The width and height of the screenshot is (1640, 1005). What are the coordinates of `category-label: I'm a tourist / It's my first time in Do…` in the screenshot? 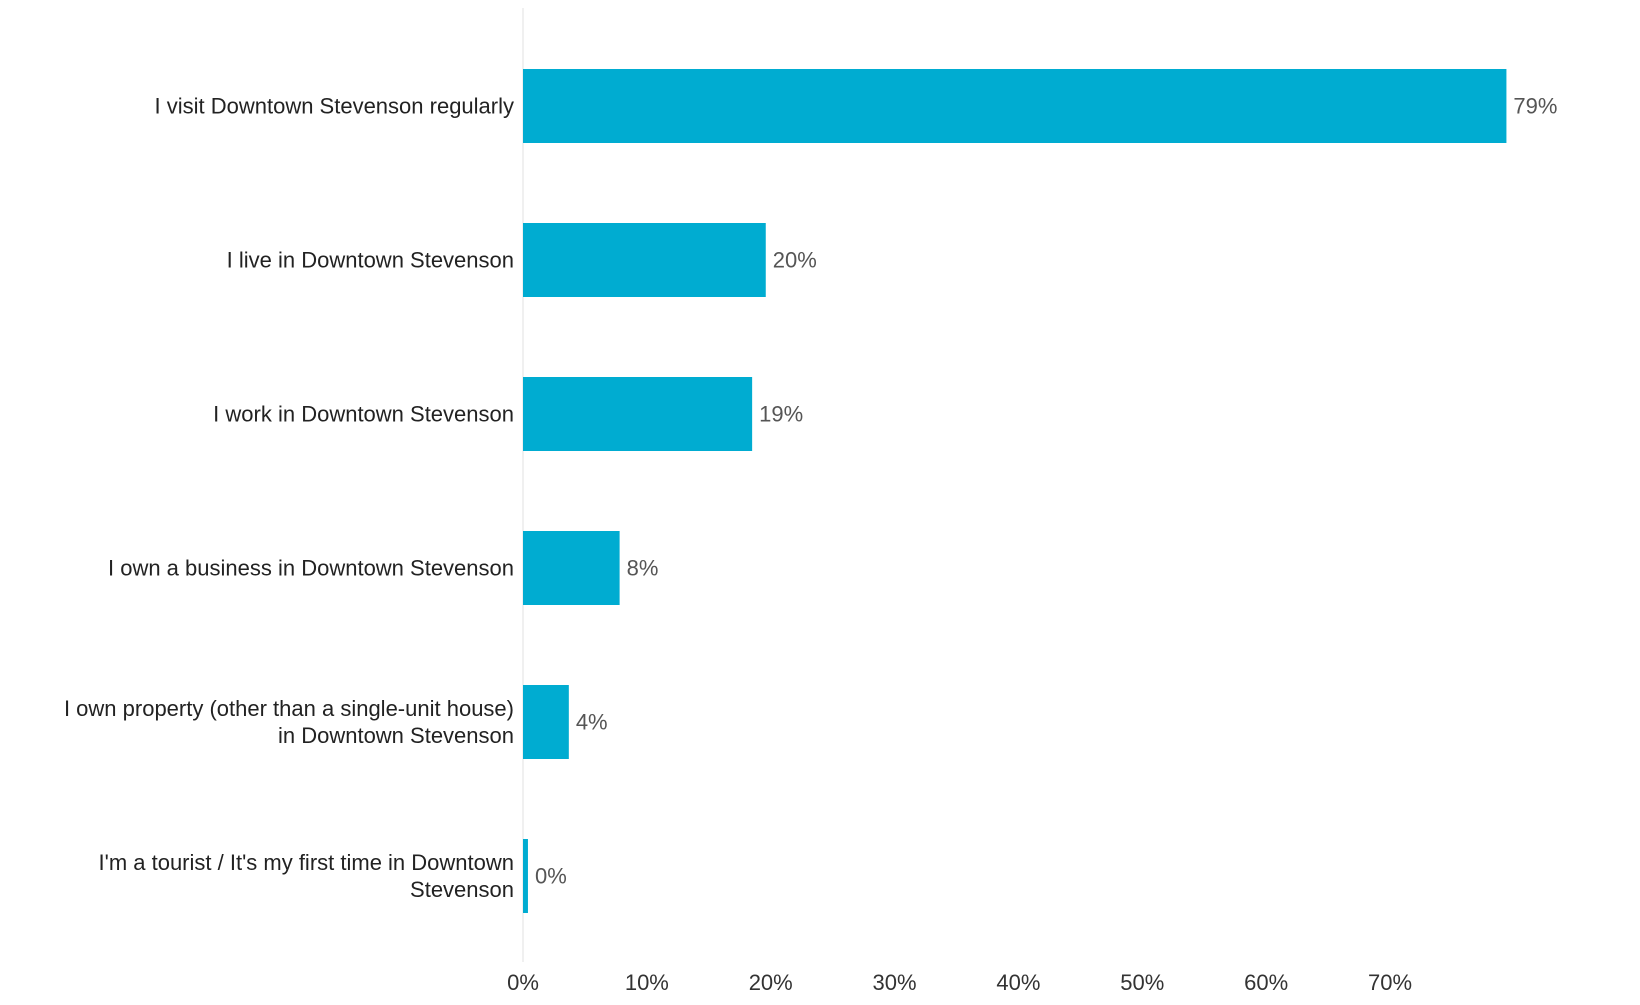 It's located at (307, 862).